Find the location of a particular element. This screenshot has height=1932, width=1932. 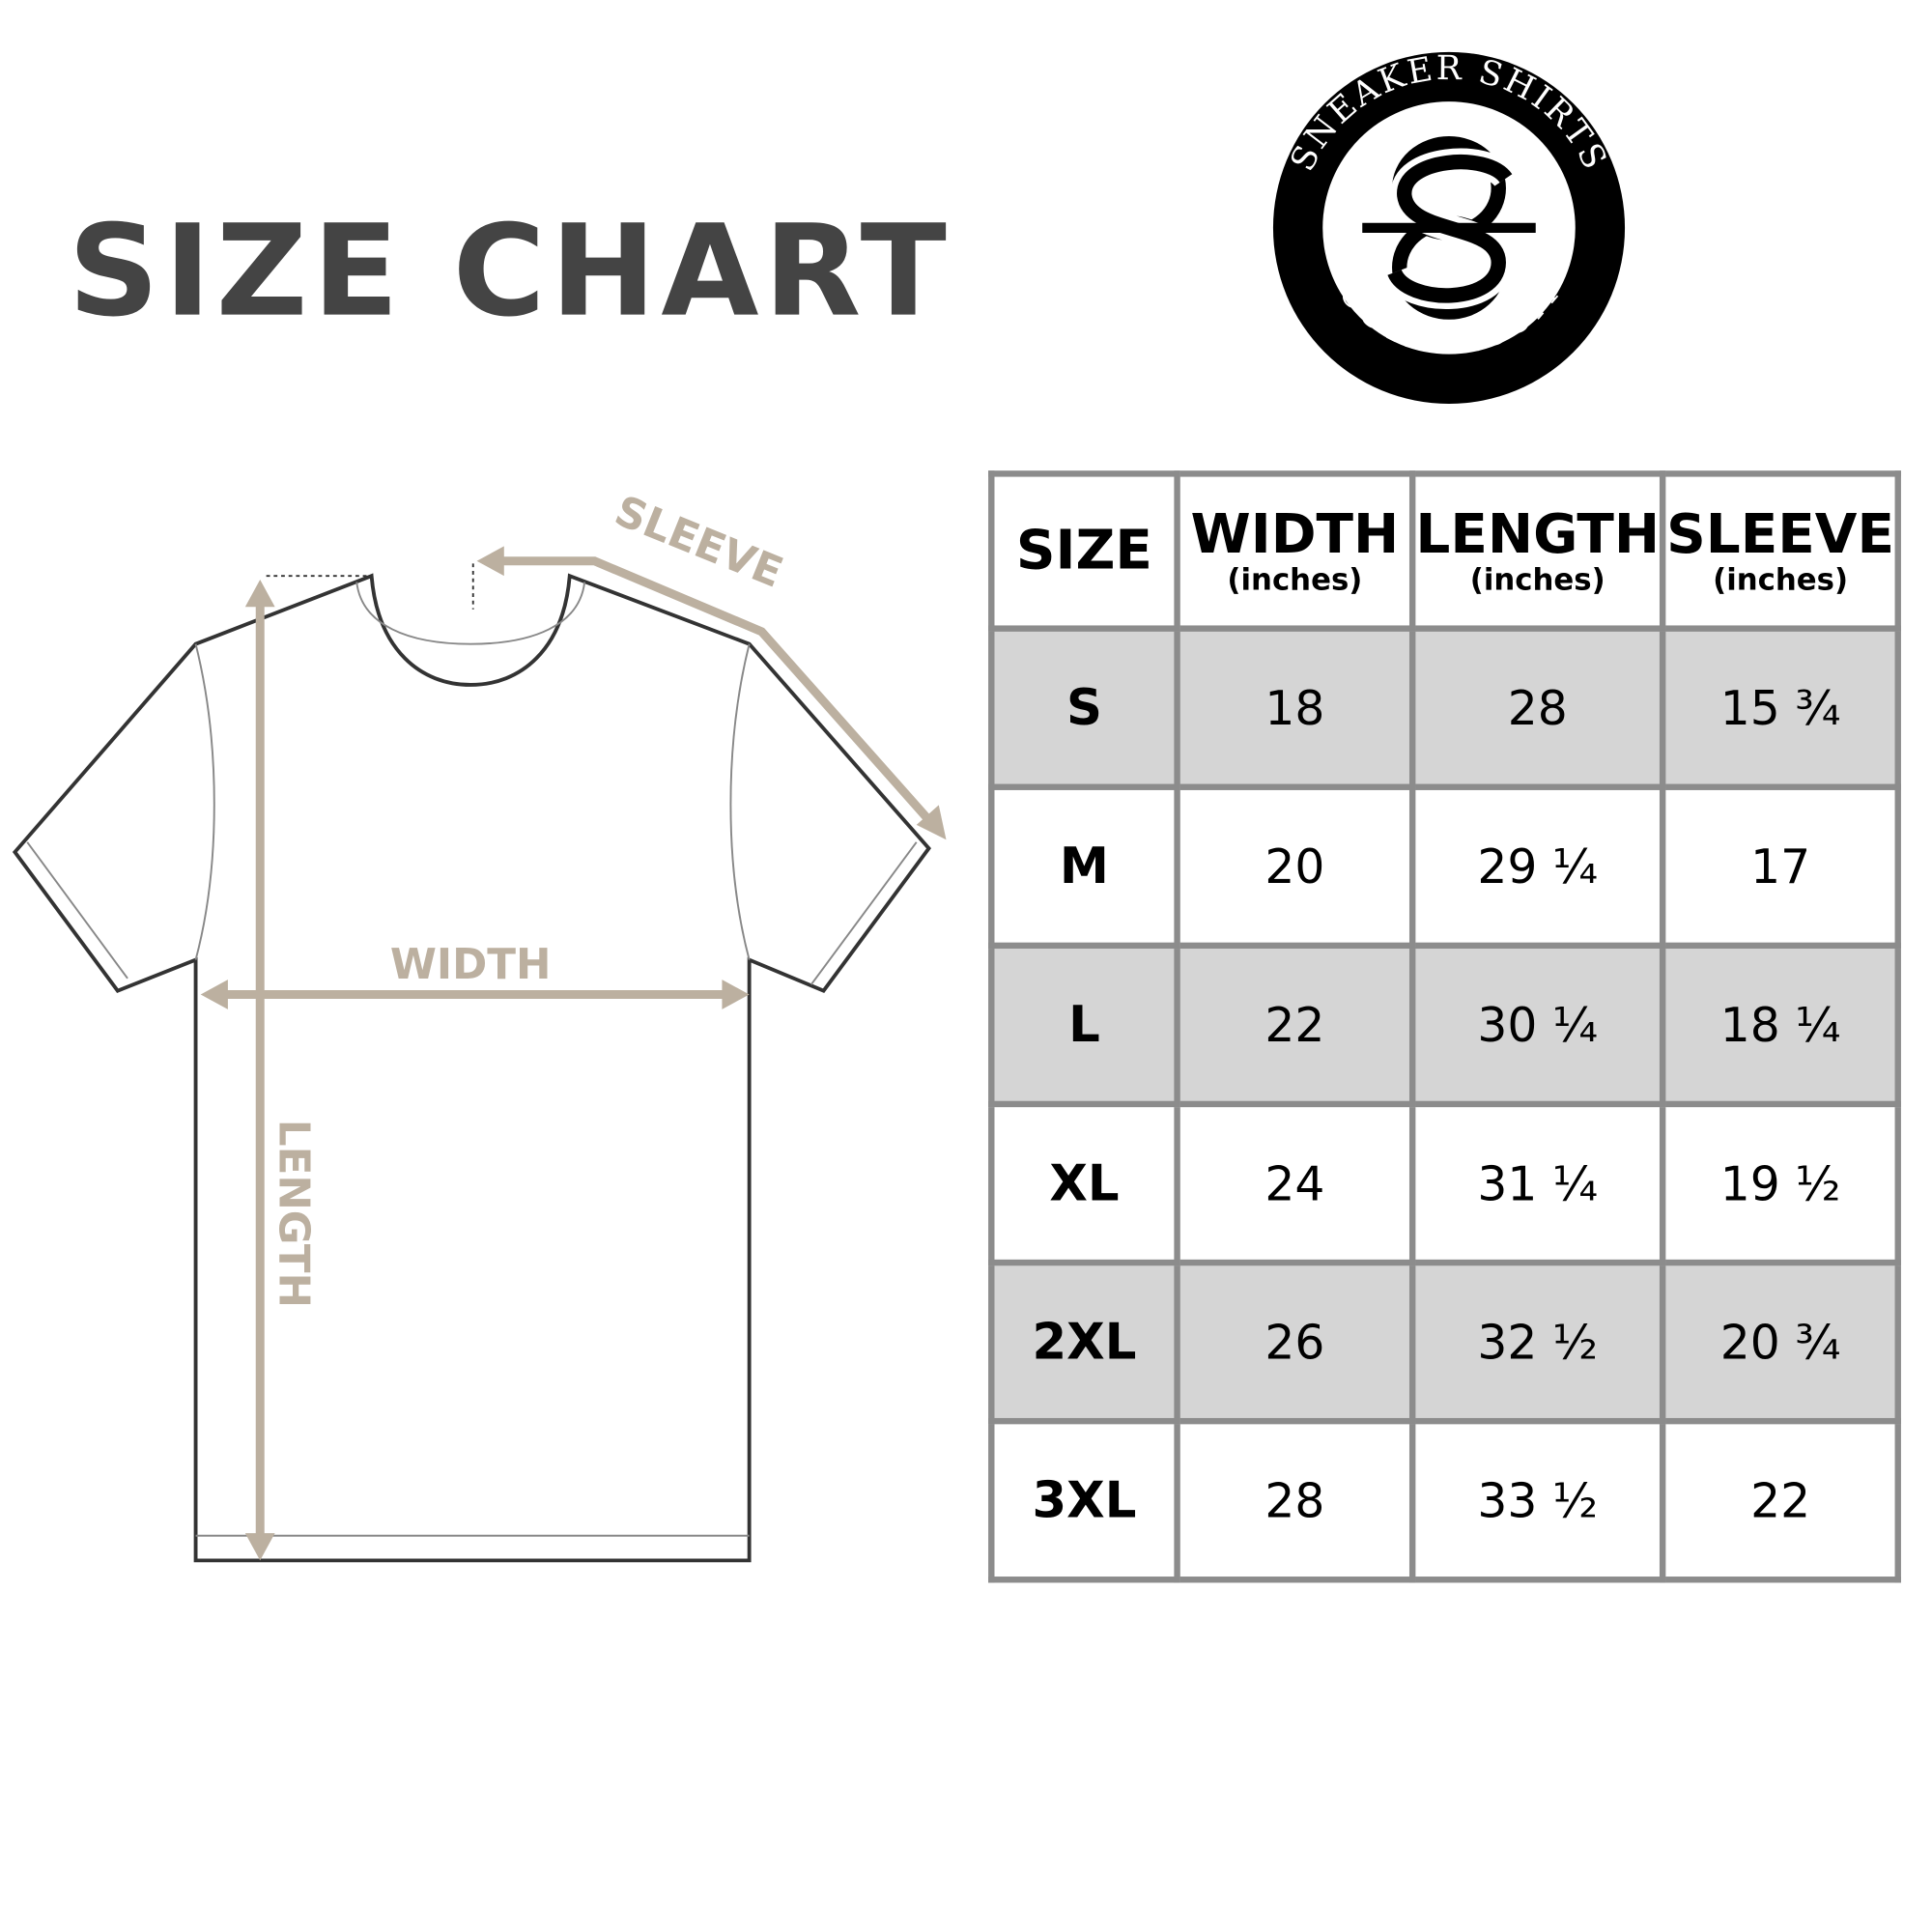

cell-length: 30 ¼ is located at coordinates (1537, 1025).